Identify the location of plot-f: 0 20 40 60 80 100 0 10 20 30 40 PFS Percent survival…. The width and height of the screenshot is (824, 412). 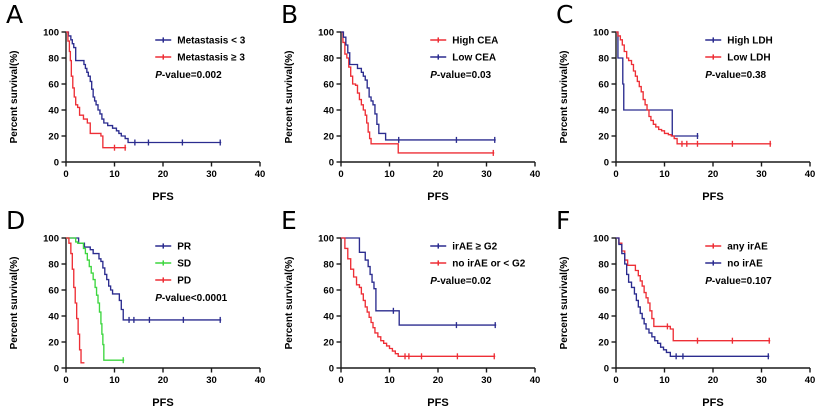
(687, 321).